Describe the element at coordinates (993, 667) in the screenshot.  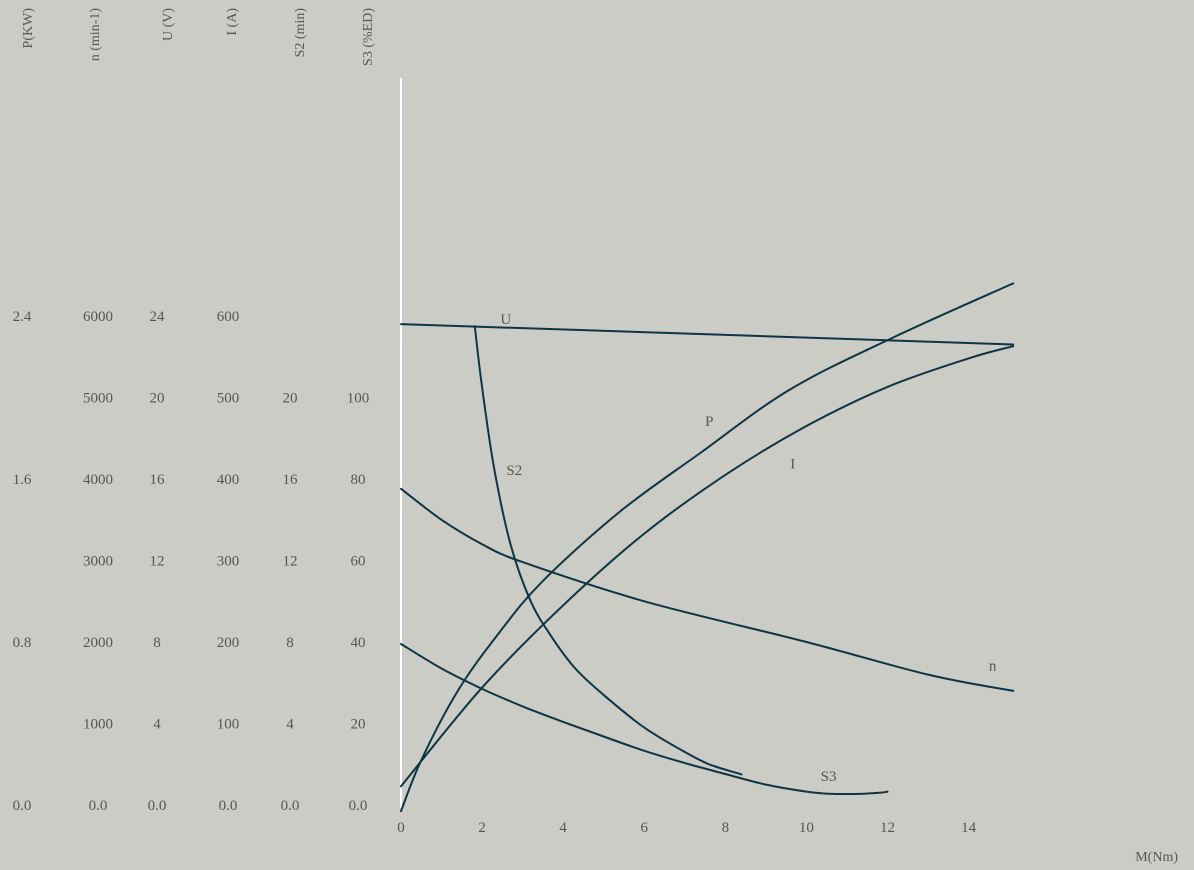
I see `series-label-n: n` at that location.